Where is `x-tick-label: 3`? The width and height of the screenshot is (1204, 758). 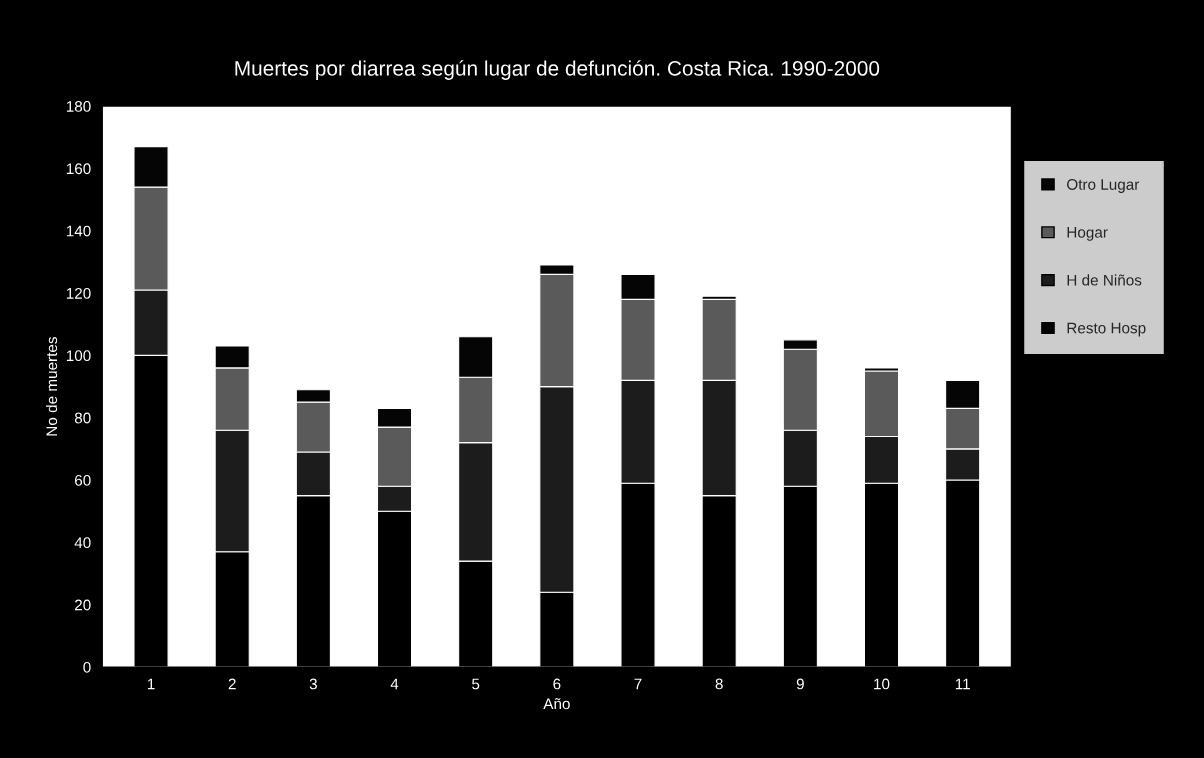
x-tick-label: 3 is located at coordinates (313, 684).